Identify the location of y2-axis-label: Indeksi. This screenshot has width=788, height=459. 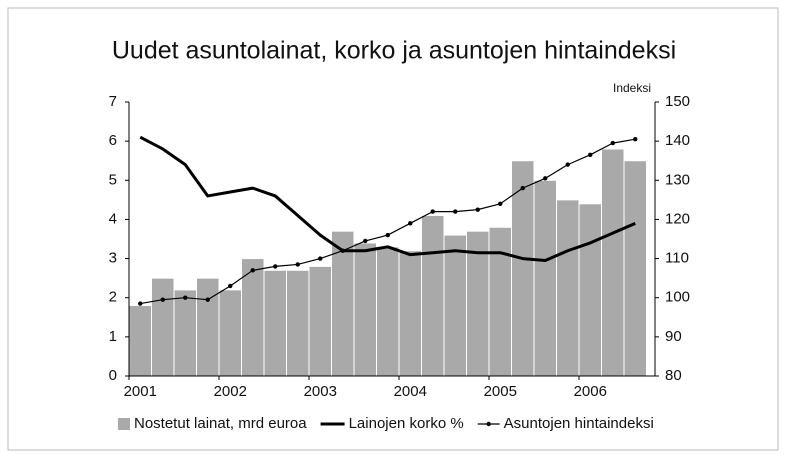
(632, 88).